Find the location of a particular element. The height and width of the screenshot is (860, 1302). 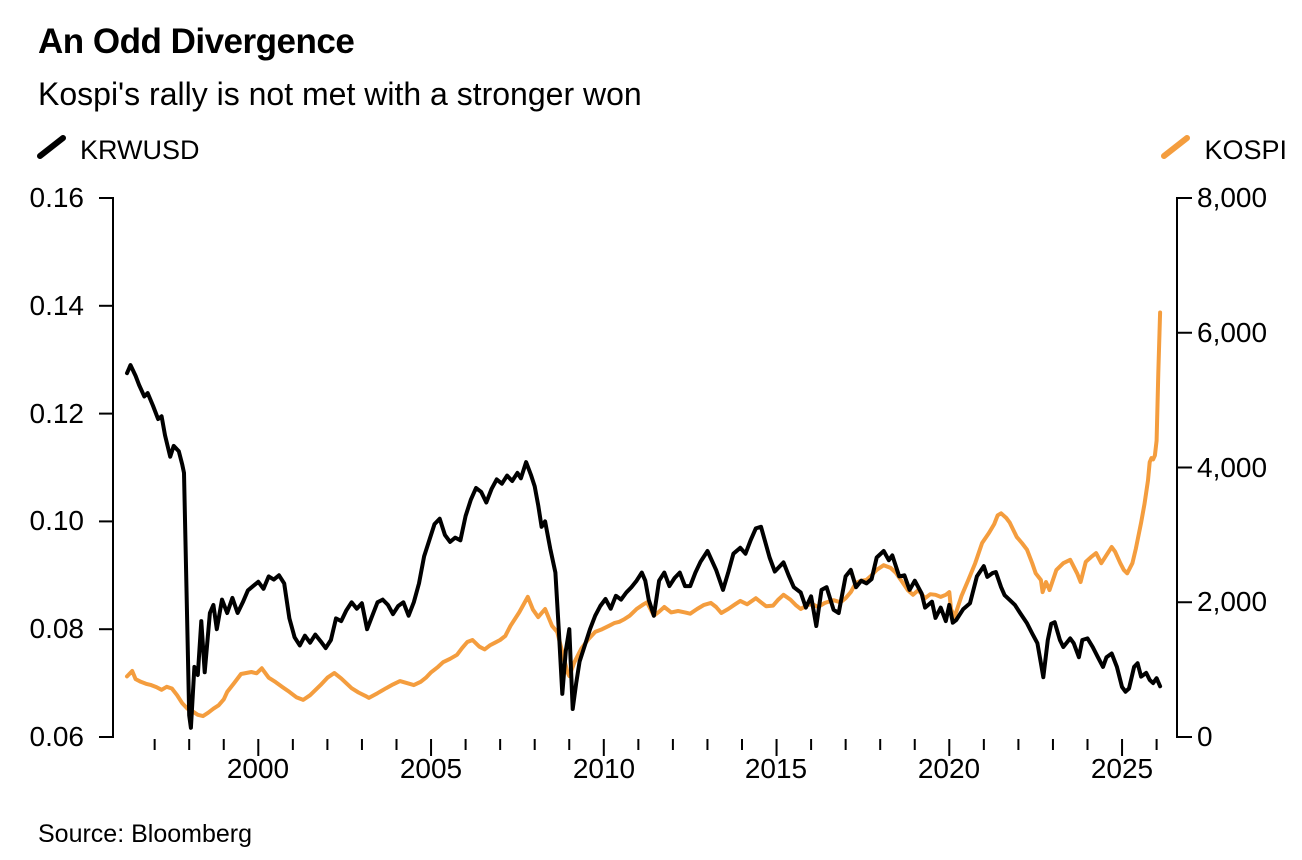

x-axis-year-label: 2010 is located at coordinates (604, 768).